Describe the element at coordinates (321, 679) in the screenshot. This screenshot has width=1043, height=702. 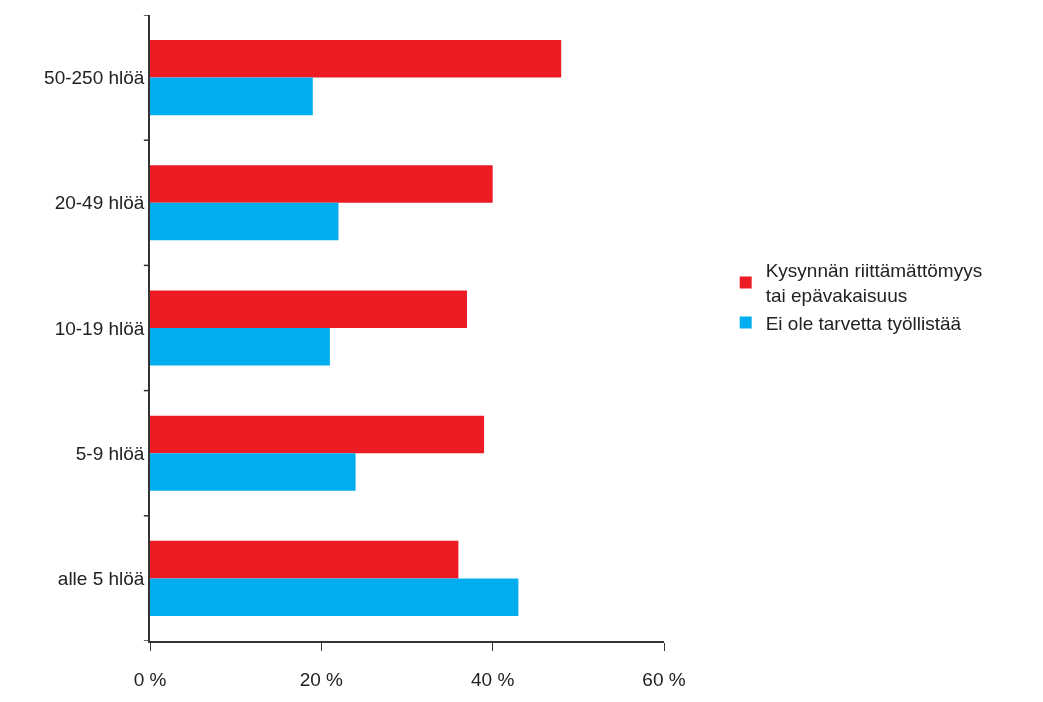
I see `x-tick-label: 20 %` at that location.